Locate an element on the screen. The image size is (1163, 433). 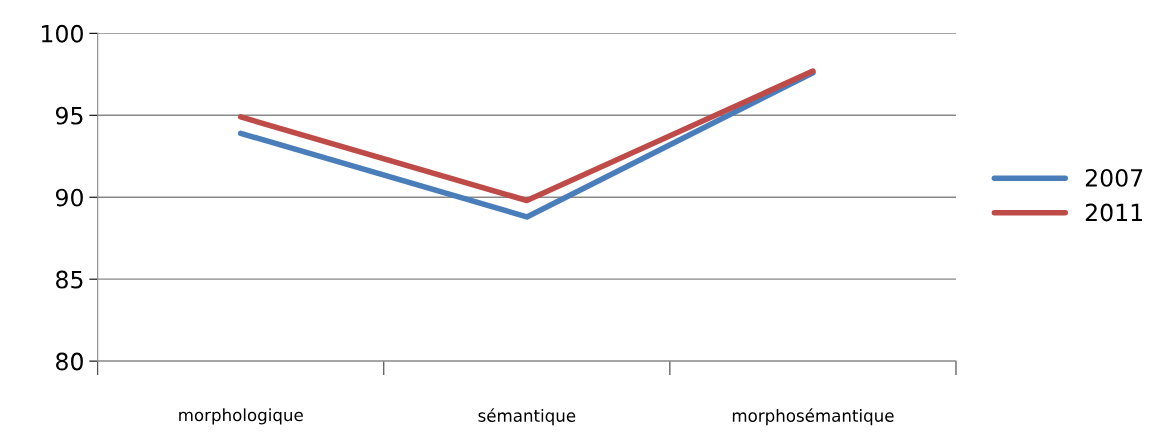
legend-label: 2007 is located at coordinates (1114, 177).